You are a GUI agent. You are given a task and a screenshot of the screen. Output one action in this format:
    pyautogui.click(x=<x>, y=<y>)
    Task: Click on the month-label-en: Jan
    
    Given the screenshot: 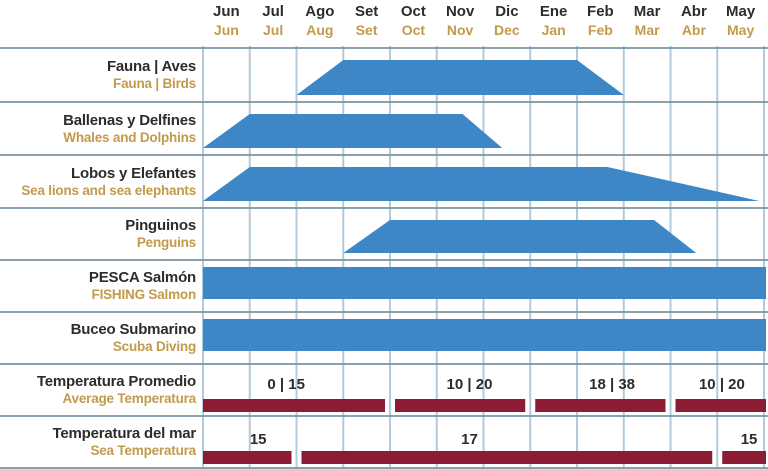 What is the action you would take?
    pyautogui.click(x=553, y=30)
    